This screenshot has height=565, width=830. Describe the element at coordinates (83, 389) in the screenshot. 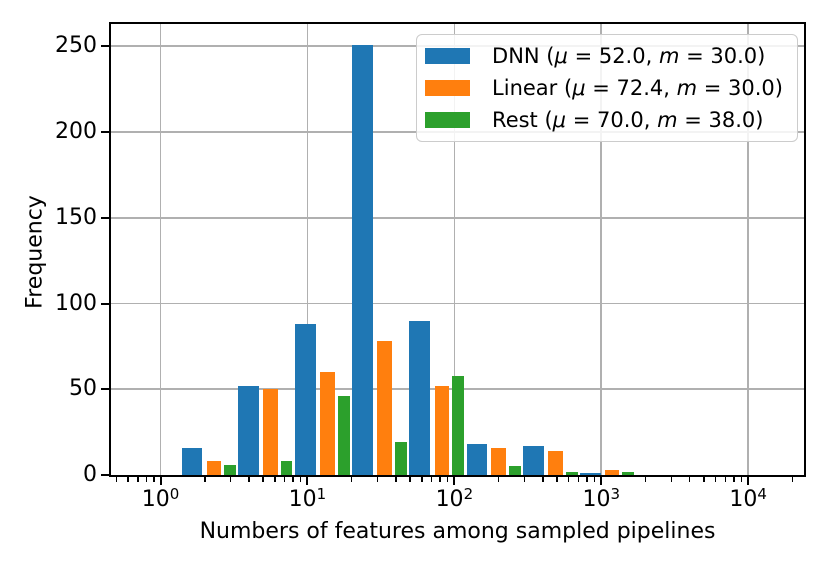

I see `y-tick-label-50: 50` at that location.